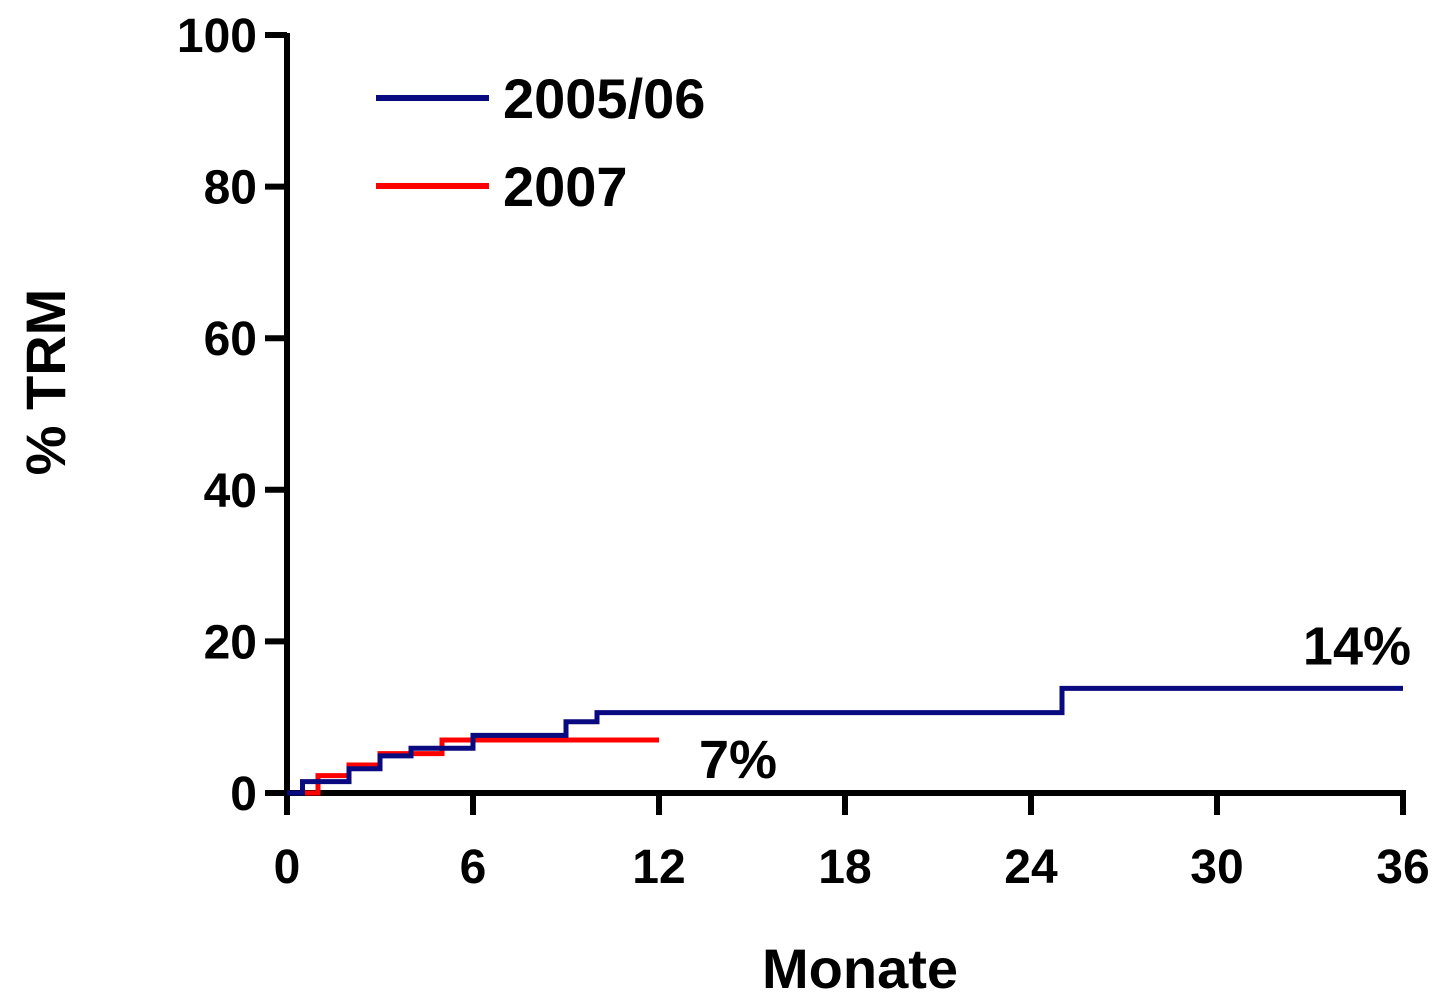  Describe the element at coordinates (604, 98) in the screenshot. I see `legend-label: 2005/06` at that location.